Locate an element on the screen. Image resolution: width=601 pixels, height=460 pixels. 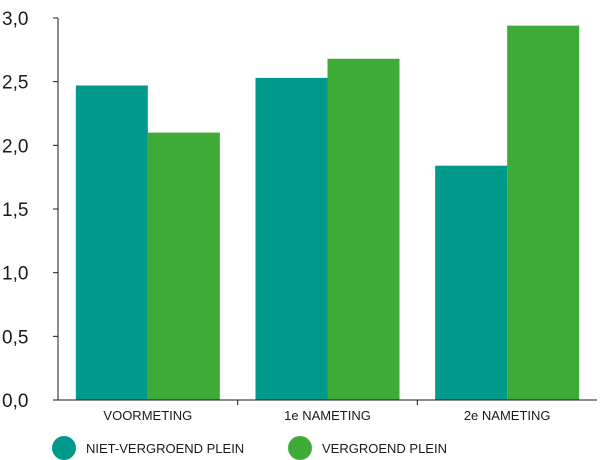
x-tick-label: 2e NAMETING is located at coordinates (507, 415).